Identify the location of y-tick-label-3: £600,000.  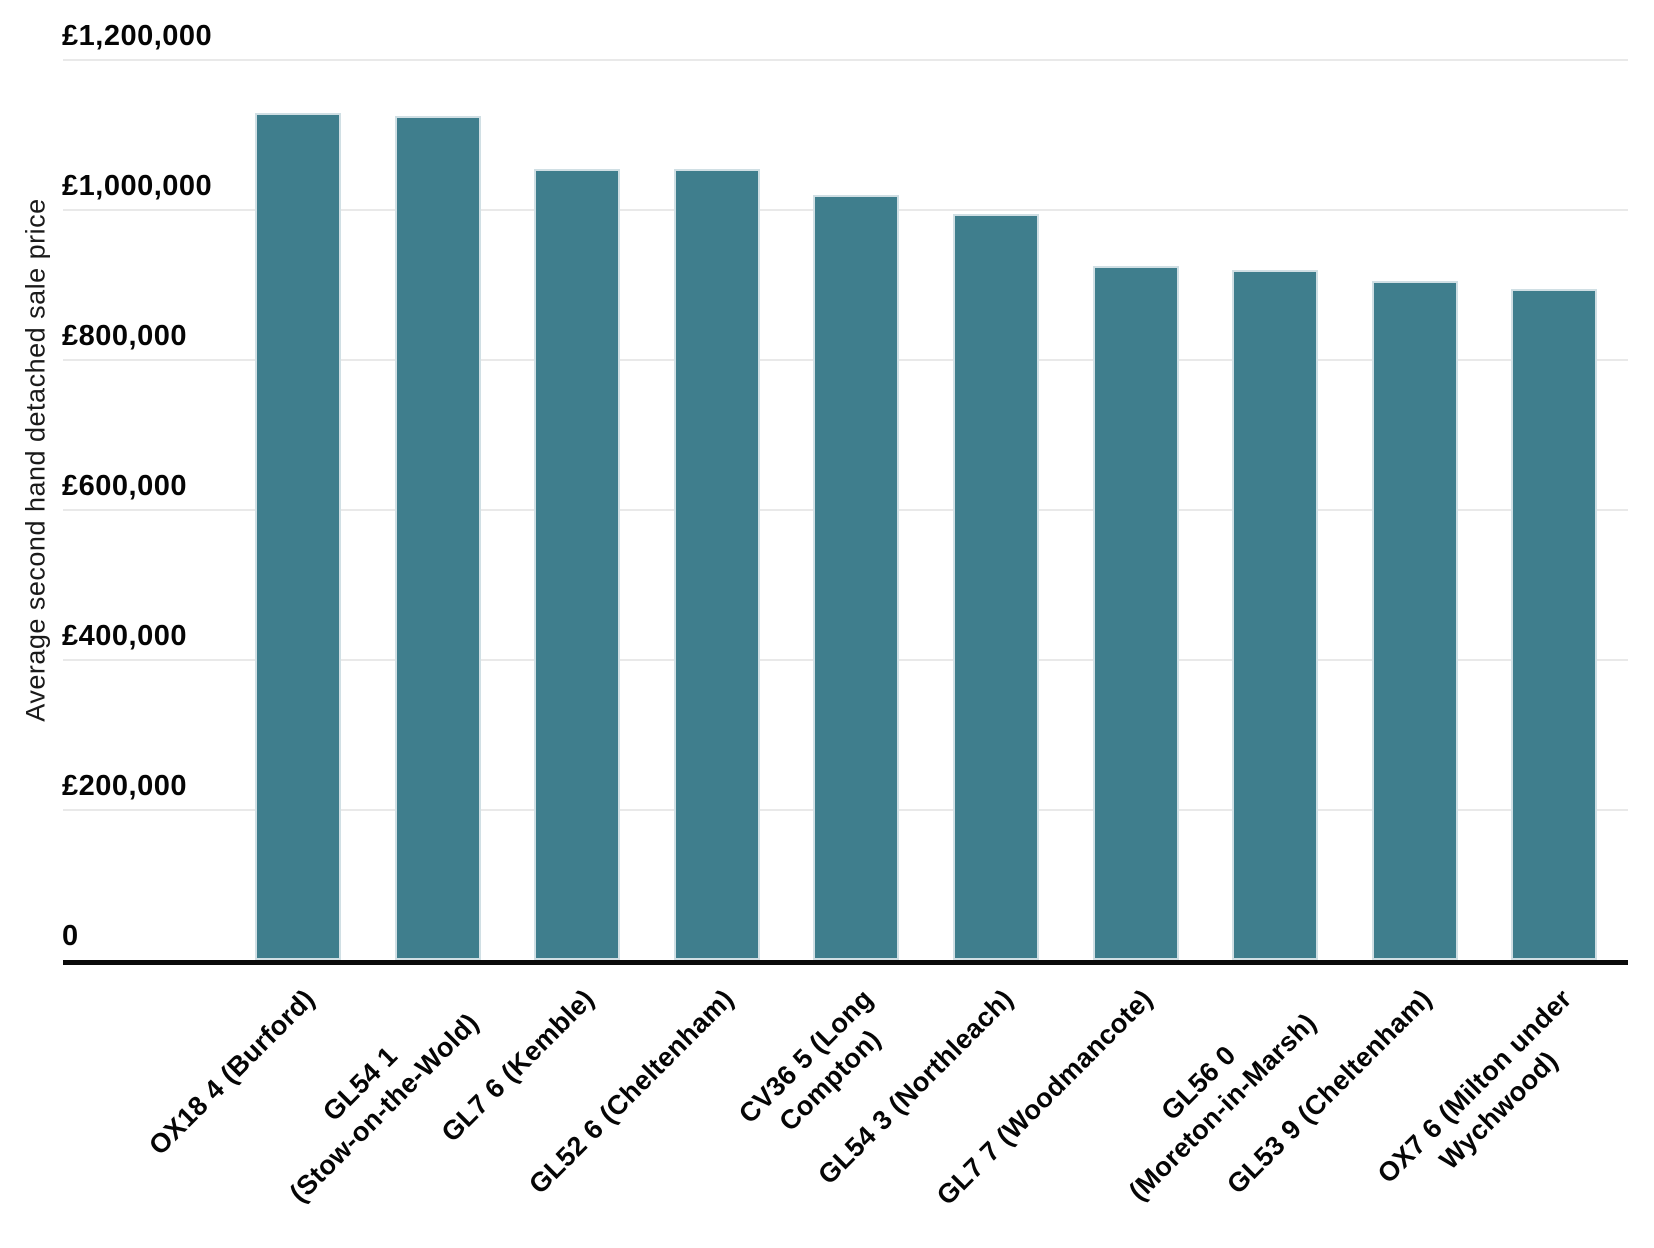
(124, 486).